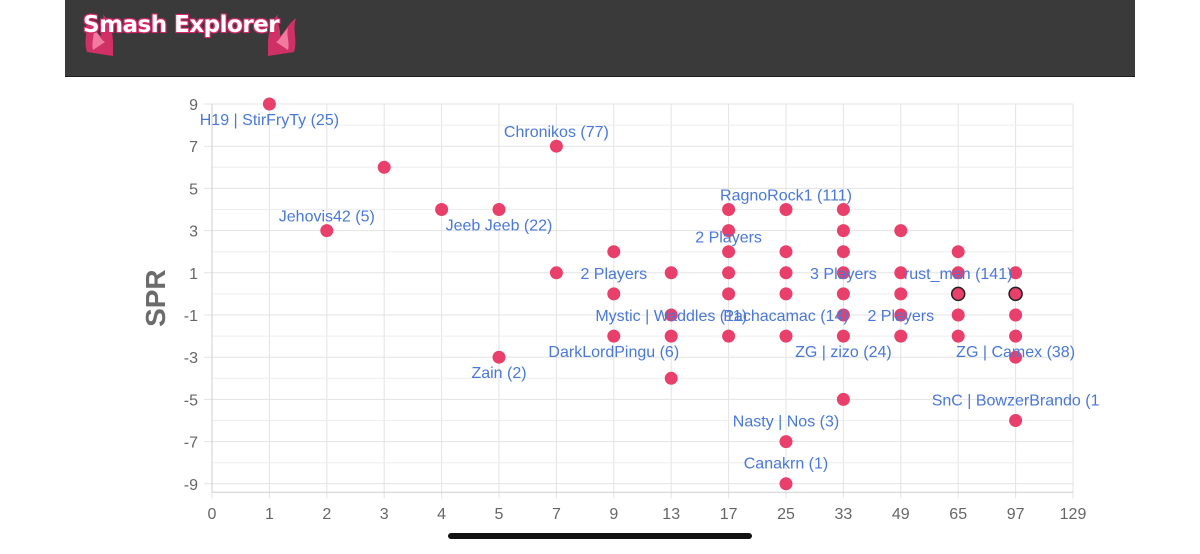 This screenshot has width=1200, height=554. Describe the element at coordinates (958, 514) in the screenshot. I see `x-tick-label: 65` at that location.